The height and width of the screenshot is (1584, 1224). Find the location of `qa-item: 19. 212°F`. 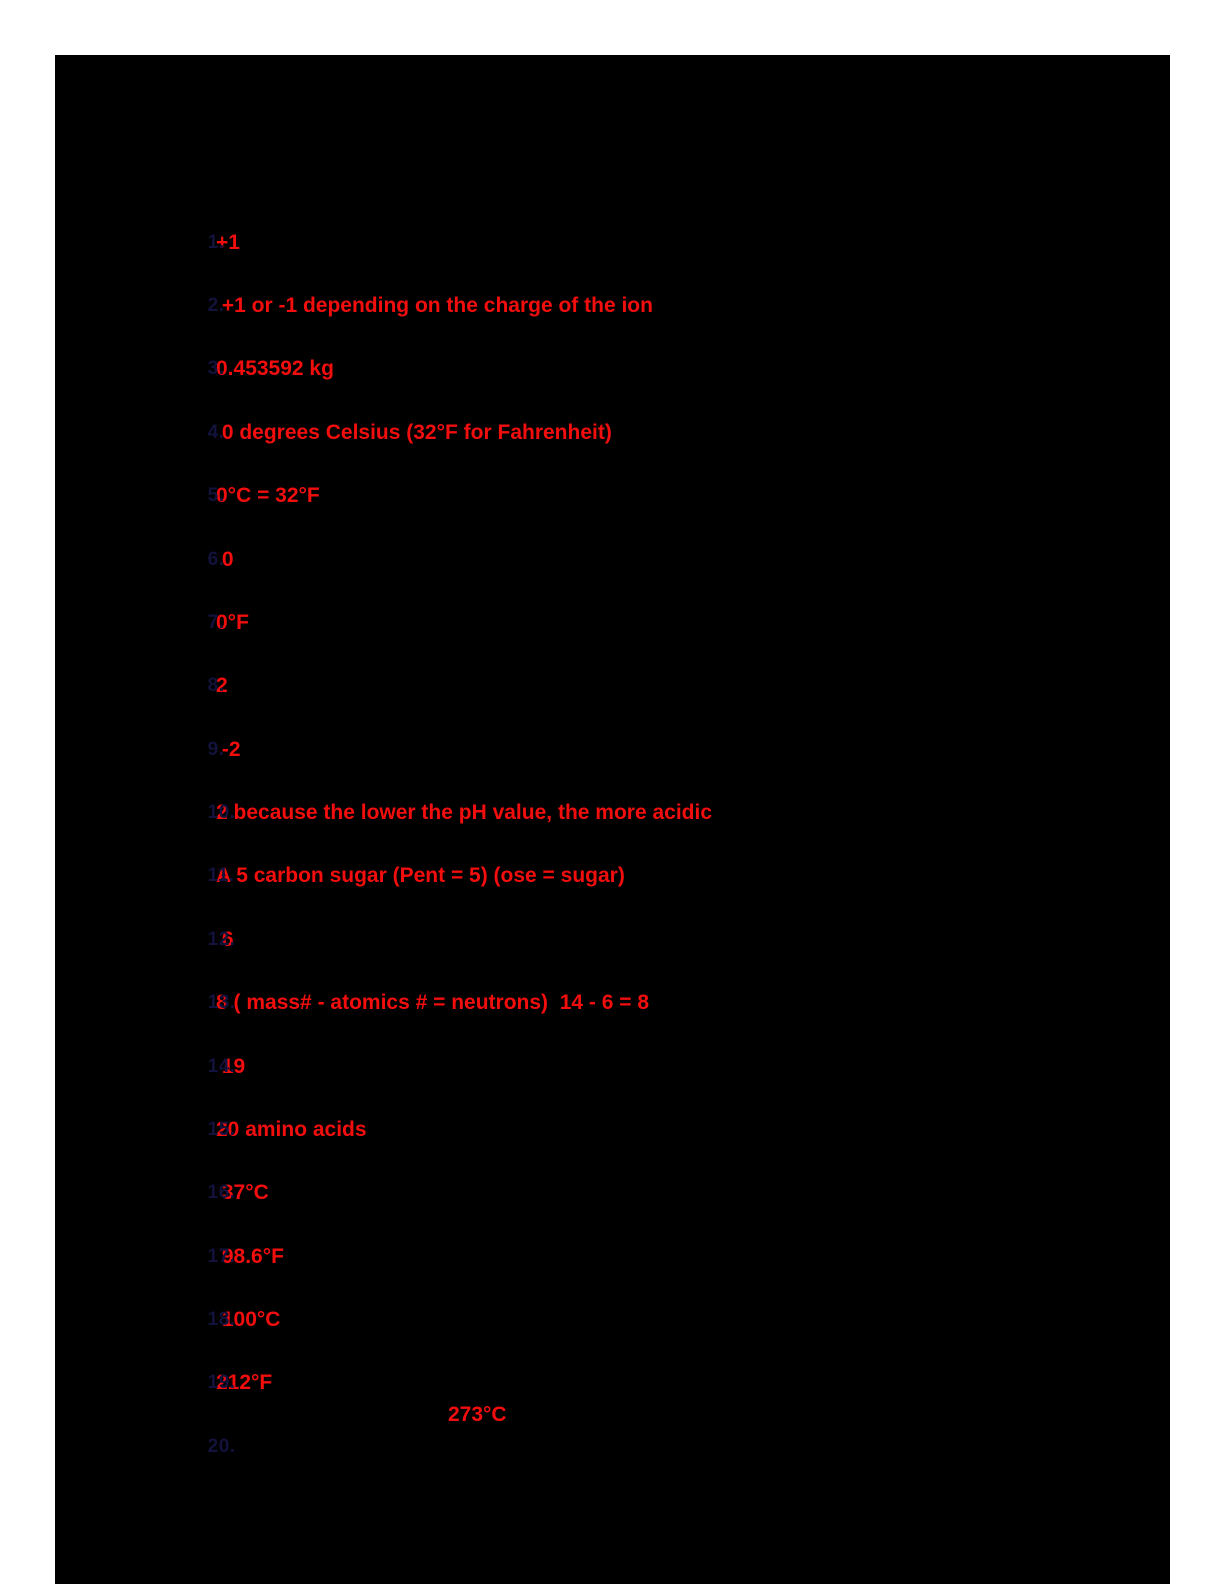

qa-item: 19. 212°F is located at coordinates (661, 1367).